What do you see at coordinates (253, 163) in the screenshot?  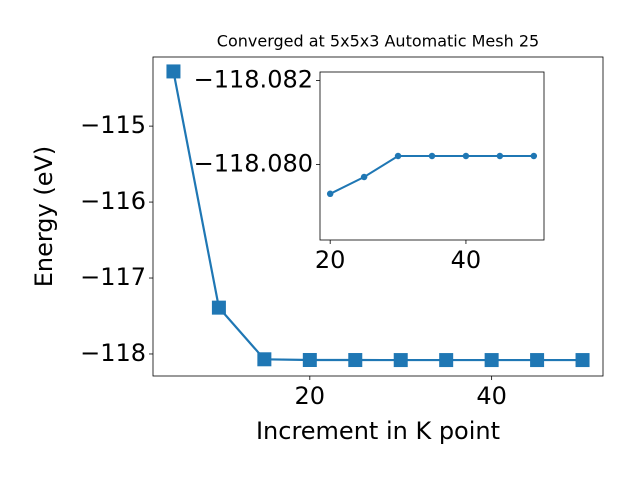 I see `y-tick-label: −118.080` at bounding box center [253, 163].